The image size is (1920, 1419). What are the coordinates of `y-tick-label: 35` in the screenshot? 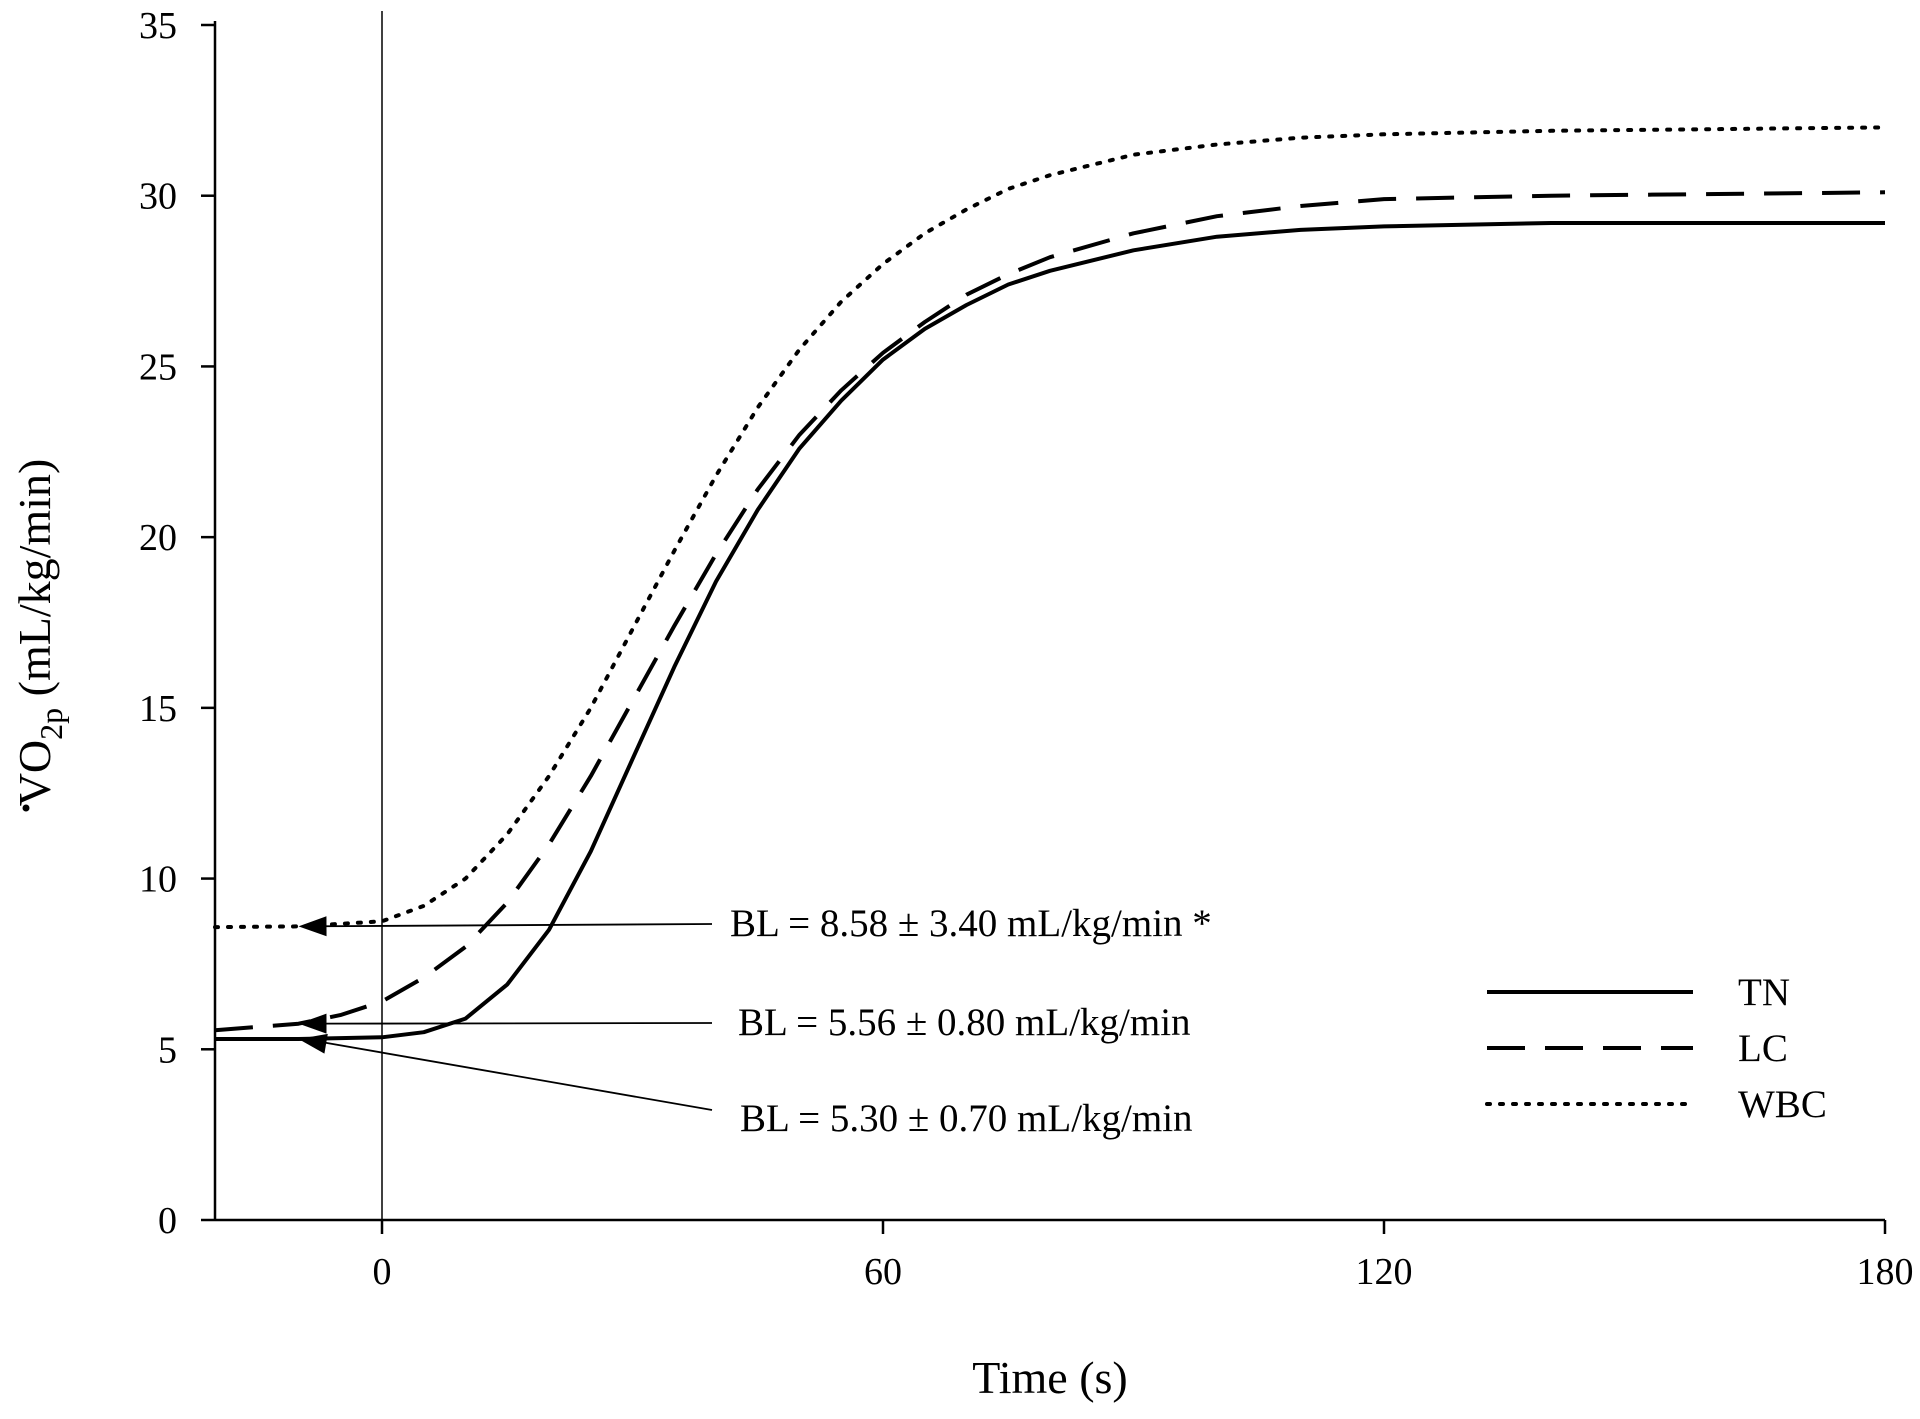 It's located at (158, 26).